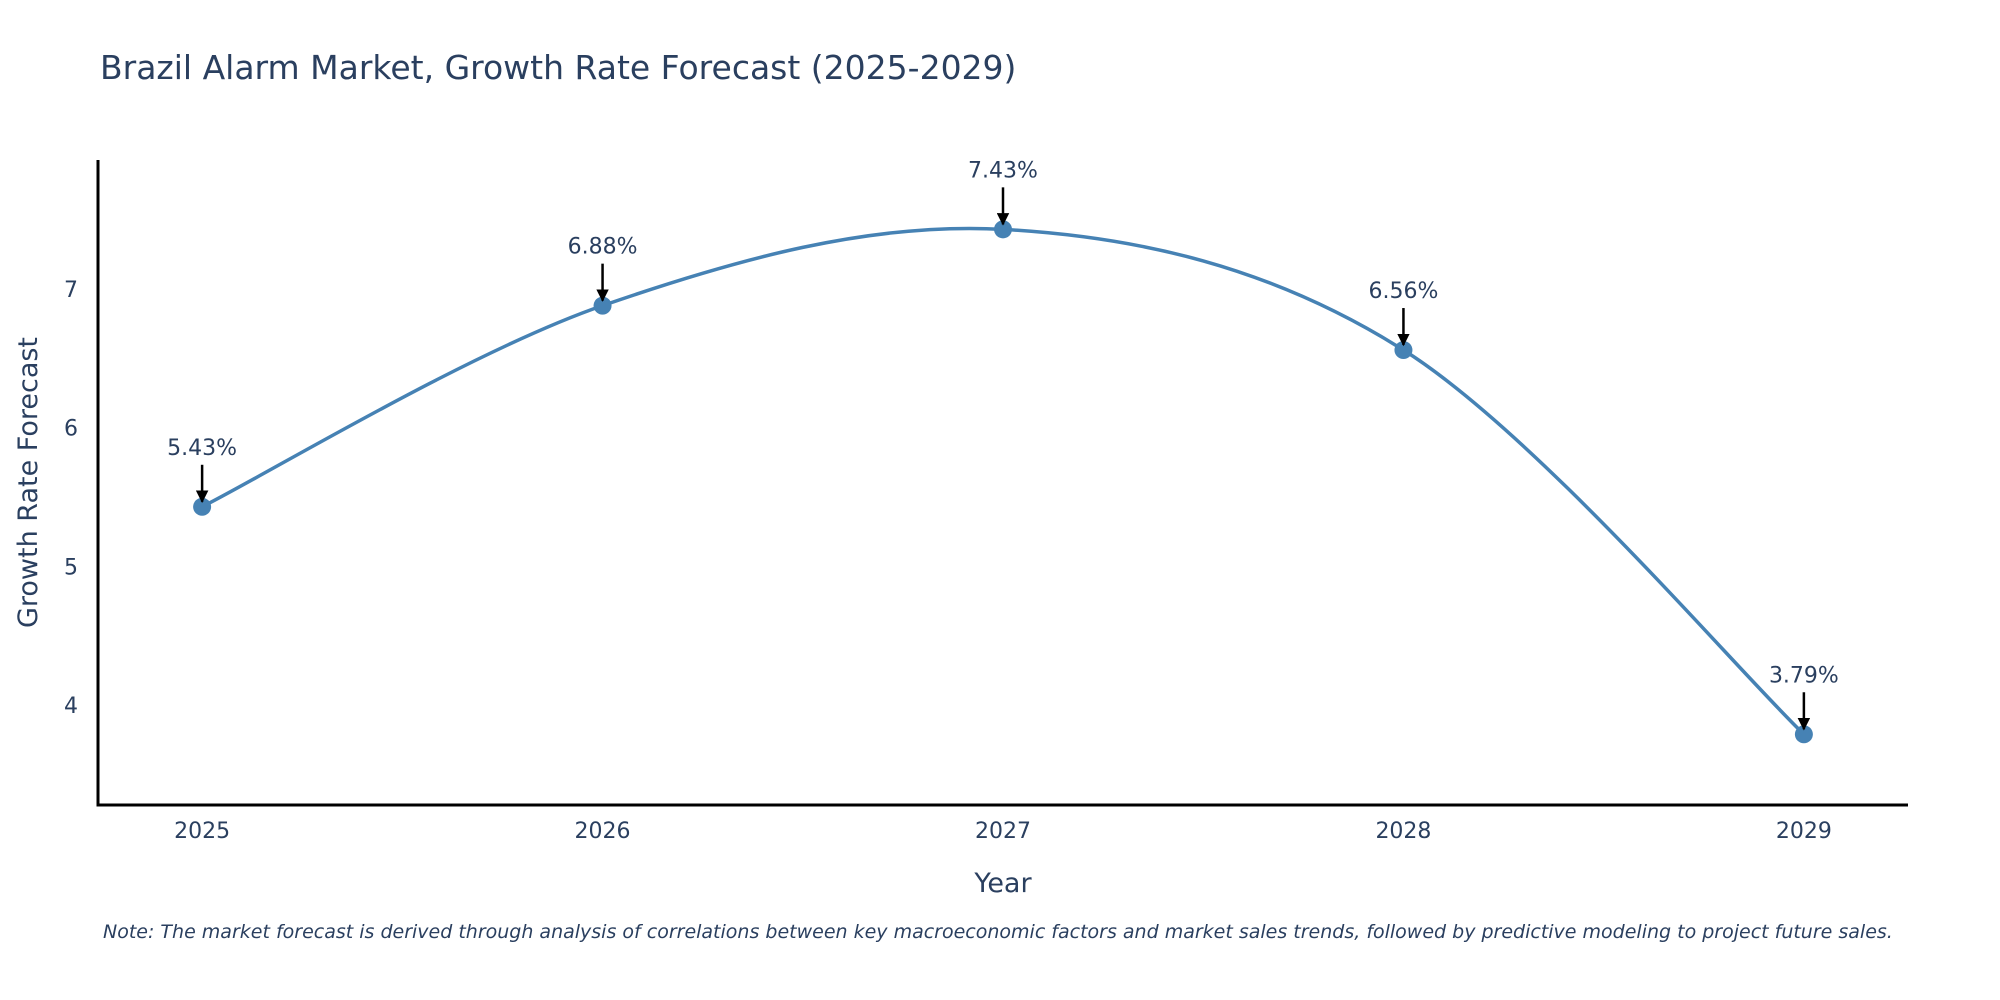 This screenshot has height=1000, width=2000. I want to click on y-axis-title: Growth Rate Forecast, so click(28, 482).